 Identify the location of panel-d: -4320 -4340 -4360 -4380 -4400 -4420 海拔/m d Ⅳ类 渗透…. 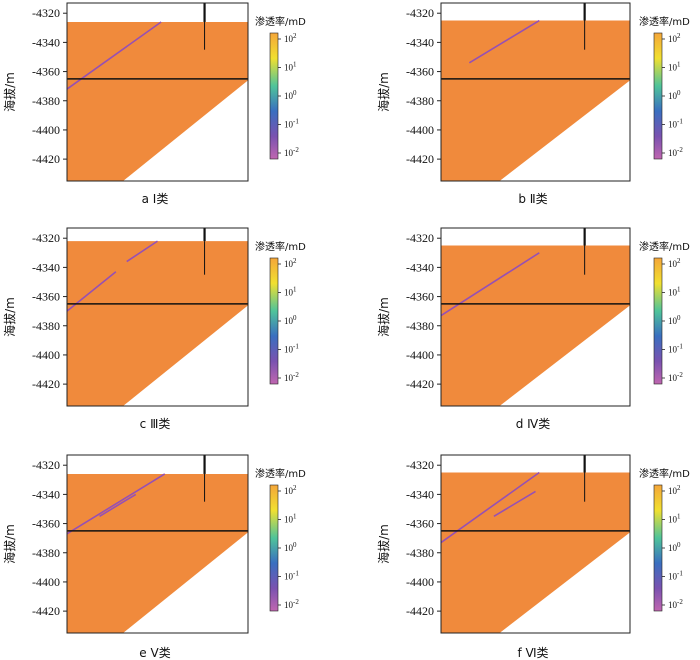
(533, 329).